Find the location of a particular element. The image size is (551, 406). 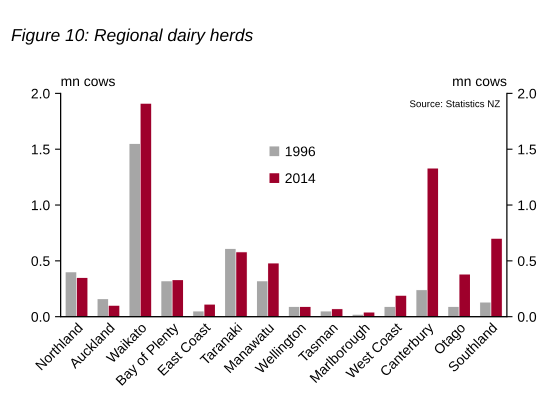

legend-label: 1996 is located at coordinates (301, 151).